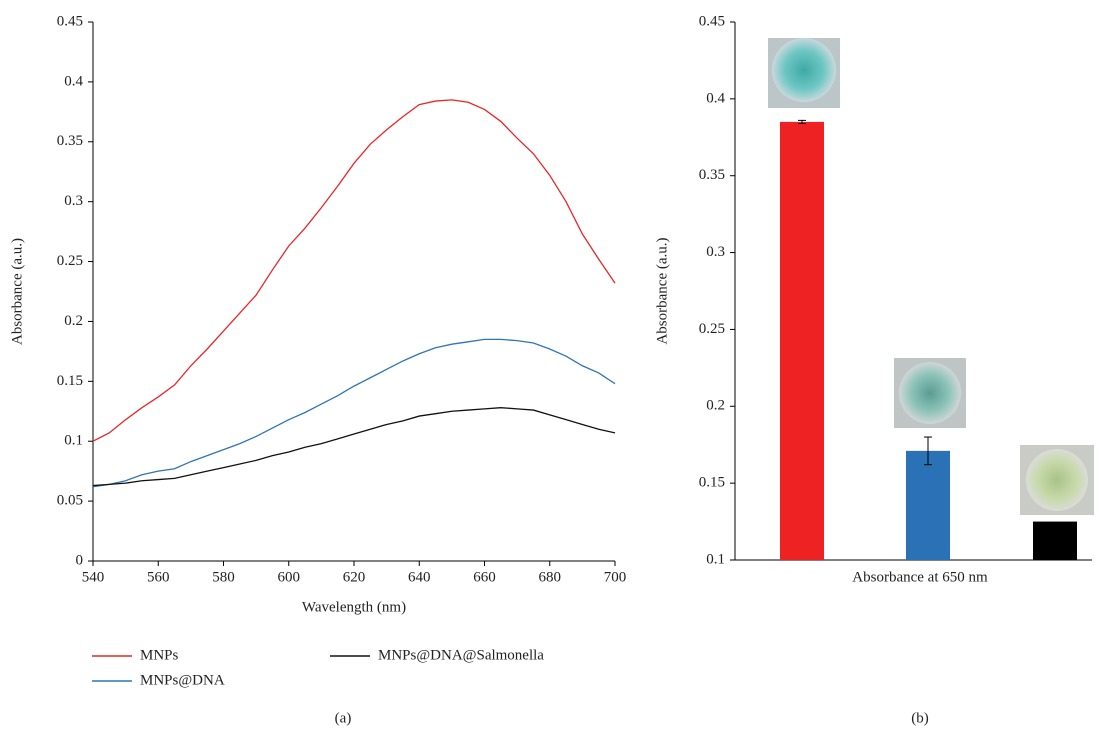 This screenshot has height=738, width=1113. Describe the element at coordinates (550, 577) in the screenshot. I see `x-tick-label: 680` at that location.